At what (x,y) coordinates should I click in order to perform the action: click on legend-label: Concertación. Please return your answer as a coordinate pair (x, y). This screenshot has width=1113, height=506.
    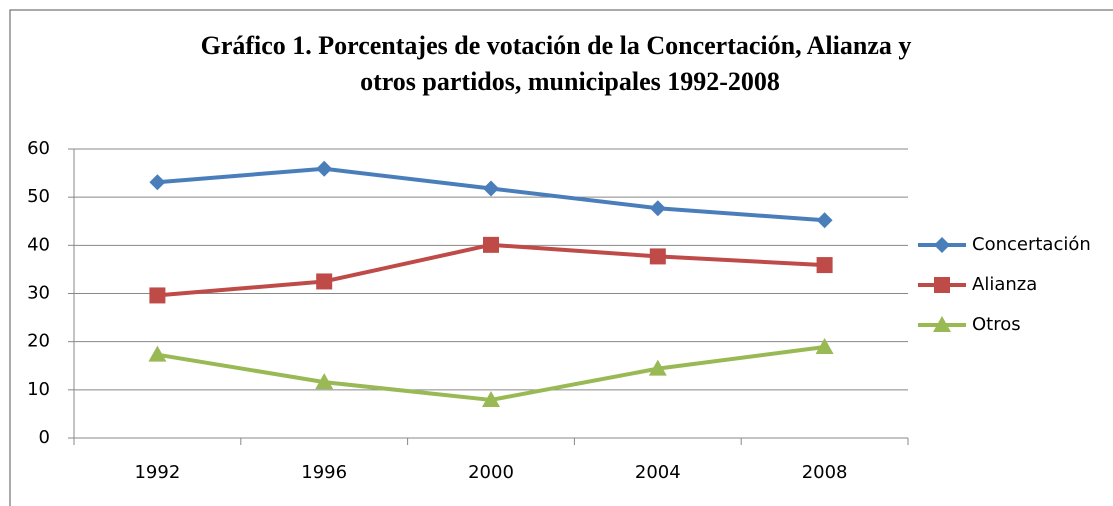
    Looking at the image, I should click on (1031, 244).